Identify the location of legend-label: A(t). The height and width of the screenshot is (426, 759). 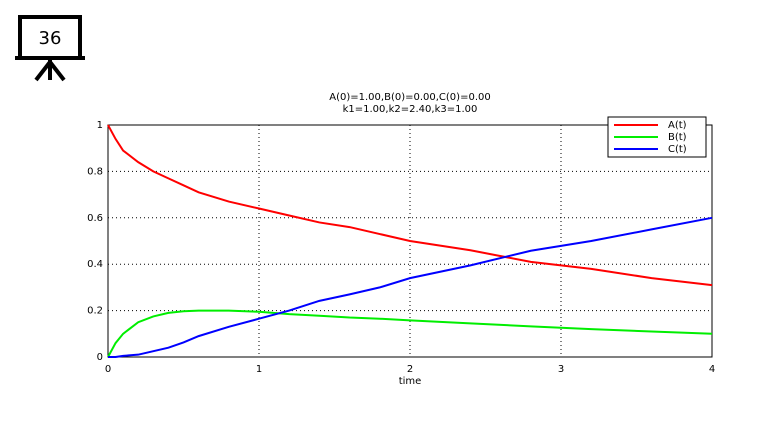
(677, 125).